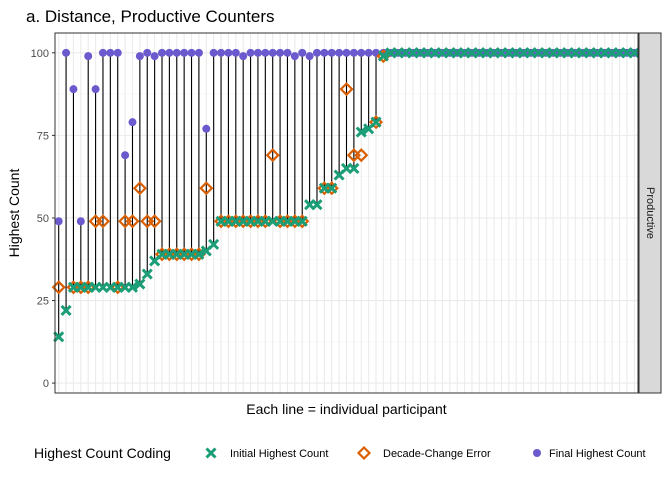  I want to click on facet-strip, so click(650, 213).